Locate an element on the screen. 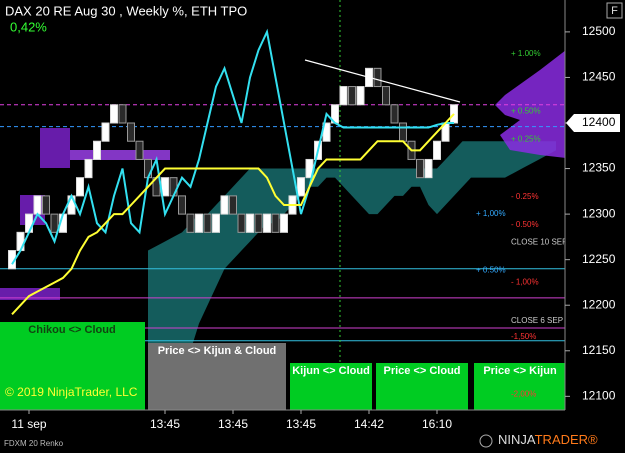  y-tick-label: 12150 is located at coordinates (599, 350).